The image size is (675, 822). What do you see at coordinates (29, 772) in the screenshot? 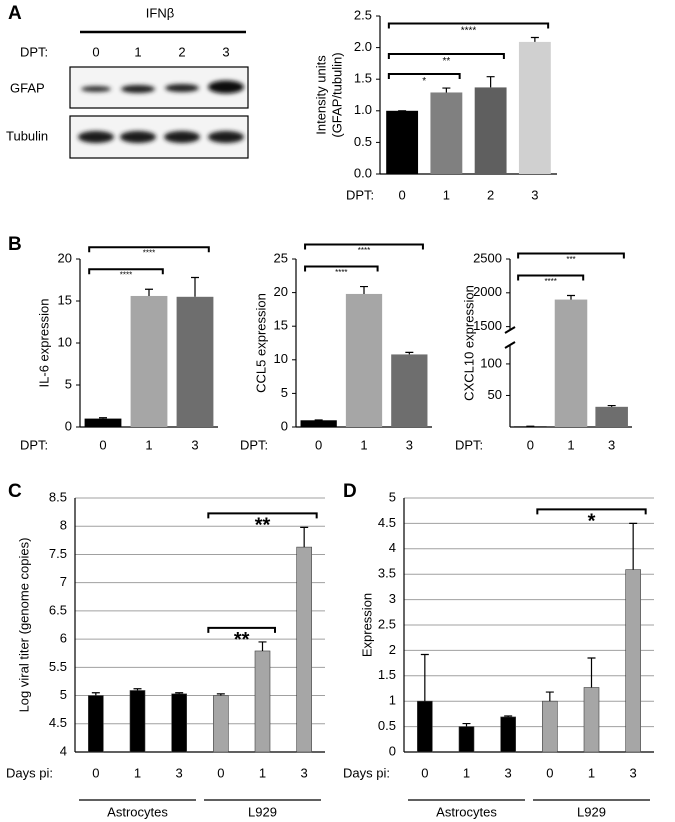
I see `x-axis-label: Days pi:` at bounding box center [29, 772].